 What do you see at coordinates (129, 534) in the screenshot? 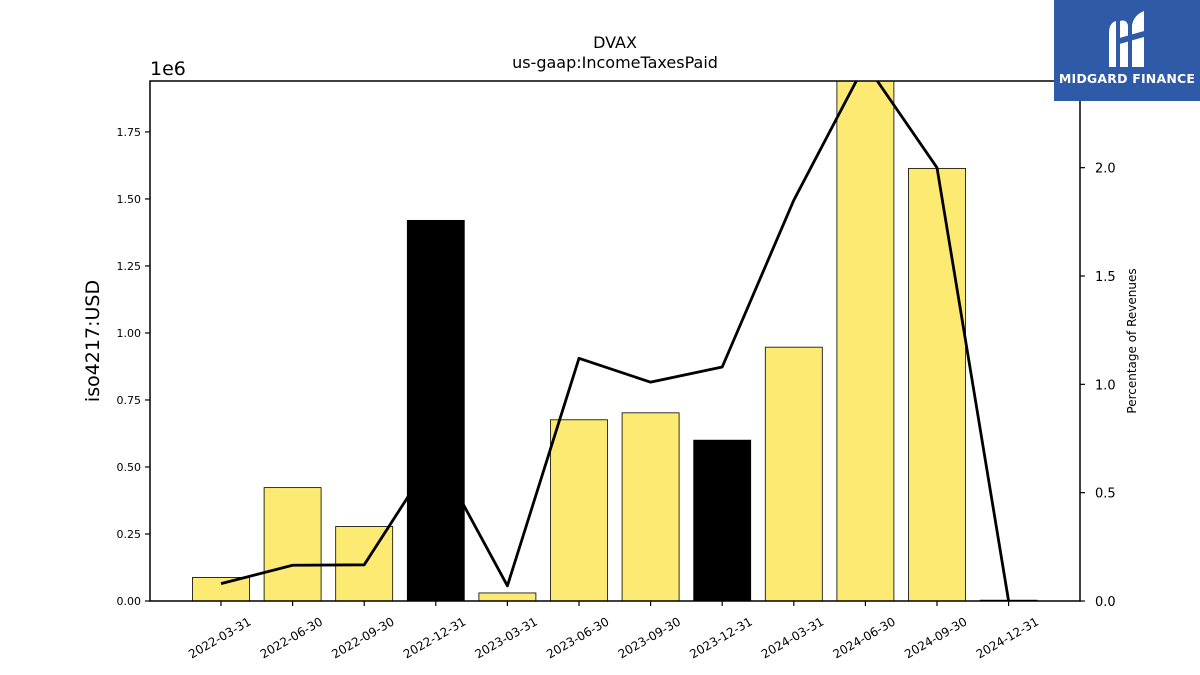
I see `y-tick-label: 0.25` at bounding box center [129, 534].